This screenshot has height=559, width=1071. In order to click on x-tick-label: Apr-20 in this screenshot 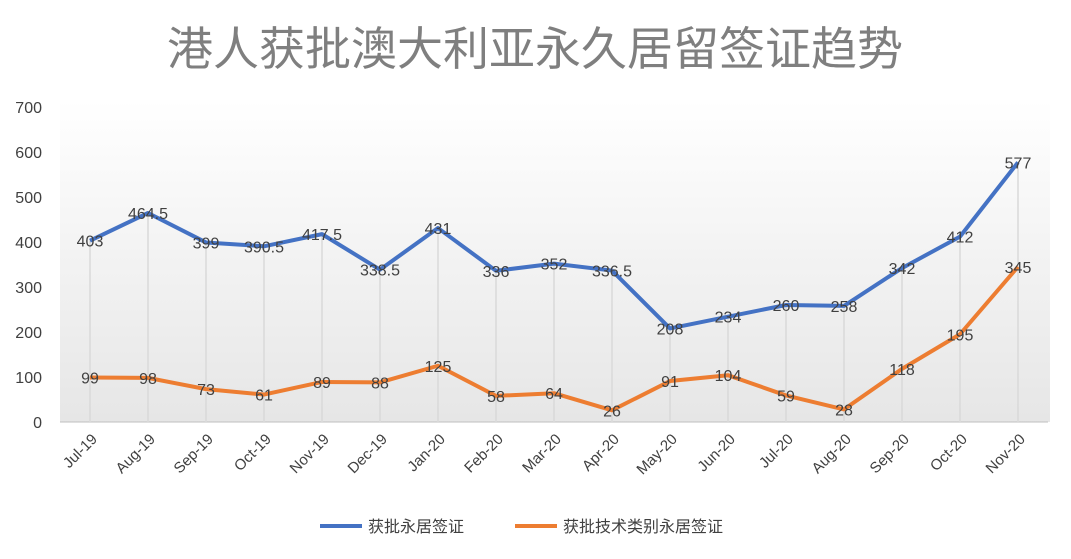, I will do `click(601, 453)`.